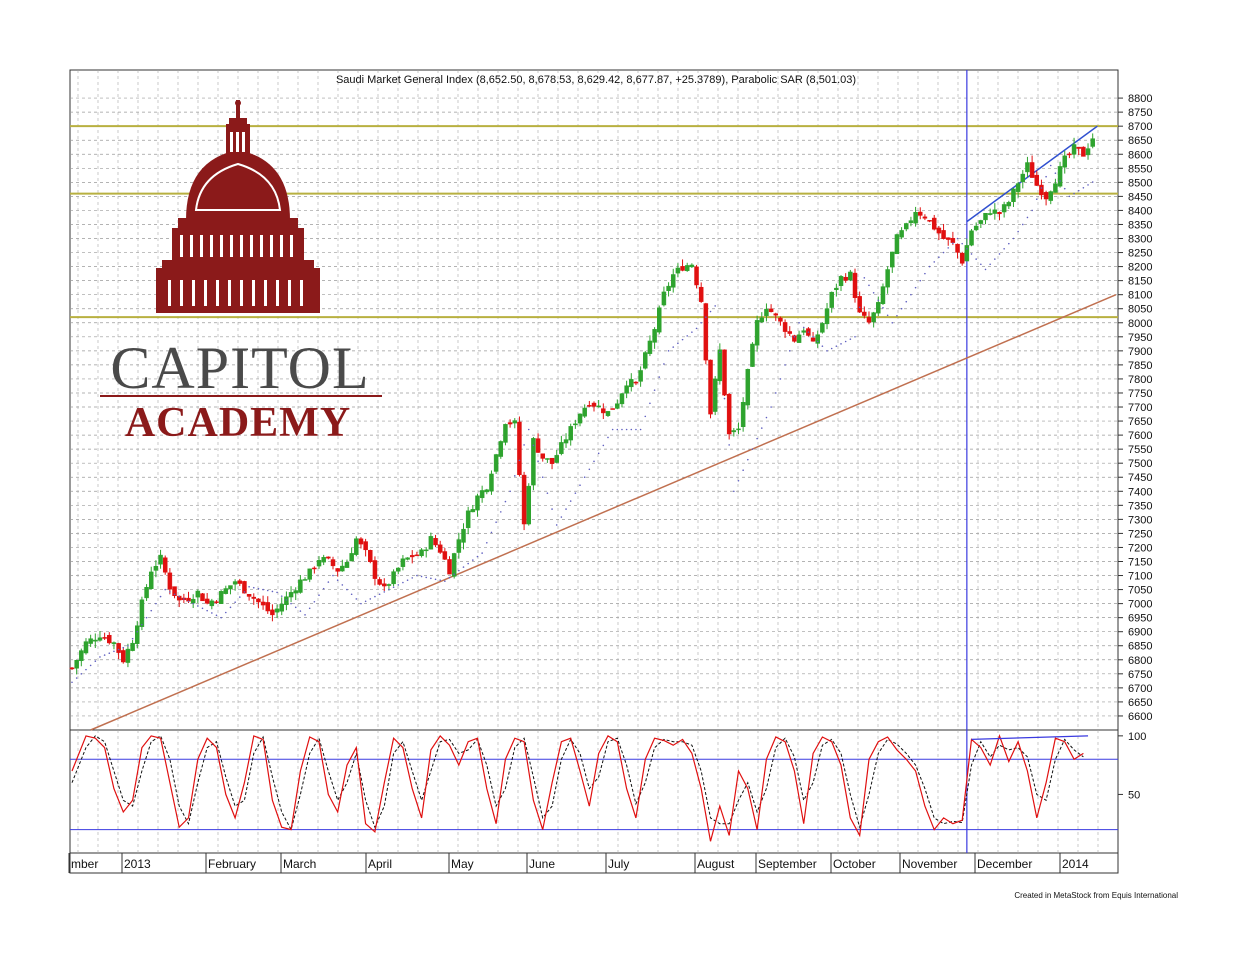 The width and height of the screenshot is (1237, 956). I want to click on y-tick-label: 8150, so click(1140, 282).